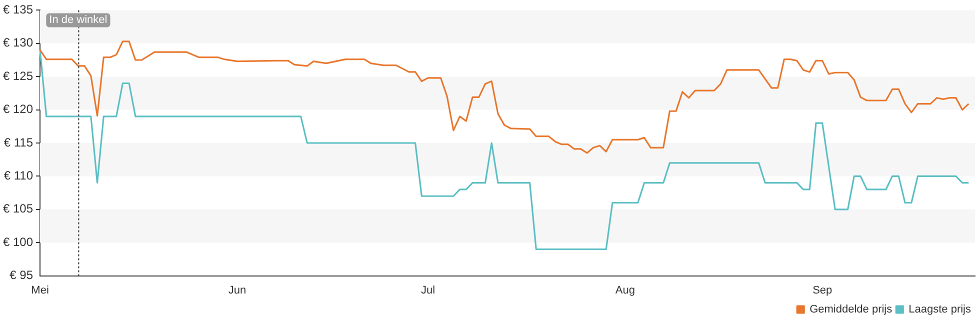  Describe the element at coordinates (18, 209) in the screenshot. I see `y-tick-label: € 105` at that location.